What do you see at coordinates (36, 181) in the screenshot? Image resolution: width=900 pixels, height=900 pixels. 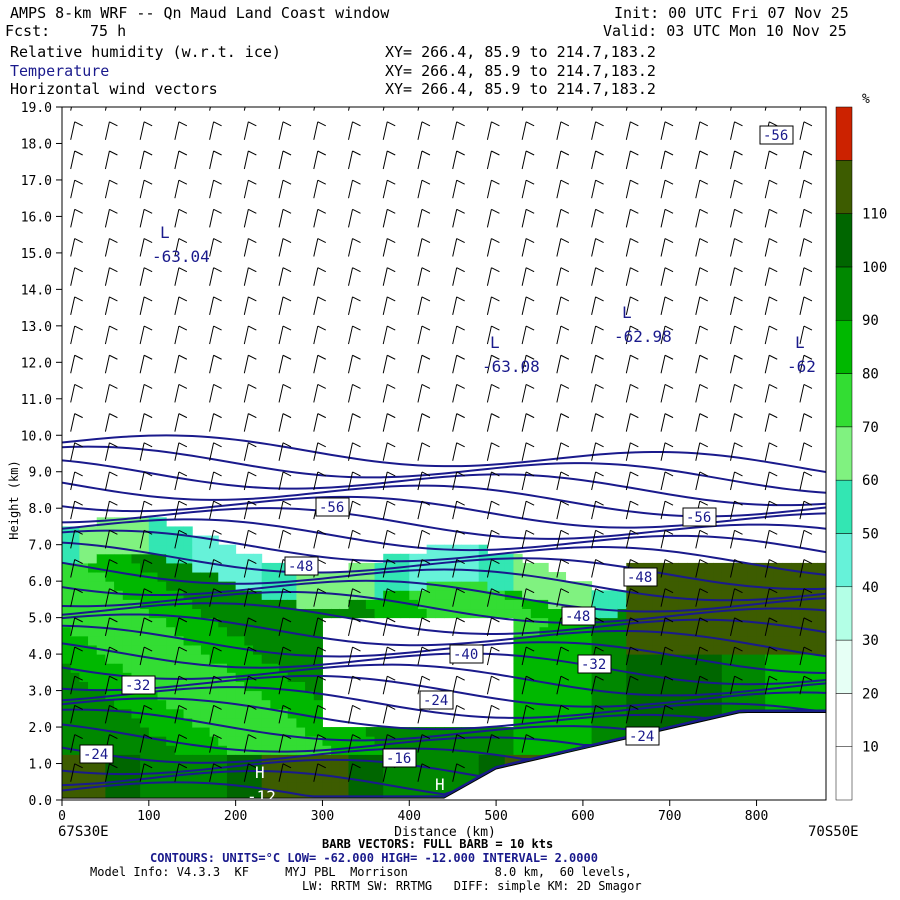 I see `y-tick-label: 17.0` at bounding box center [36, 181].